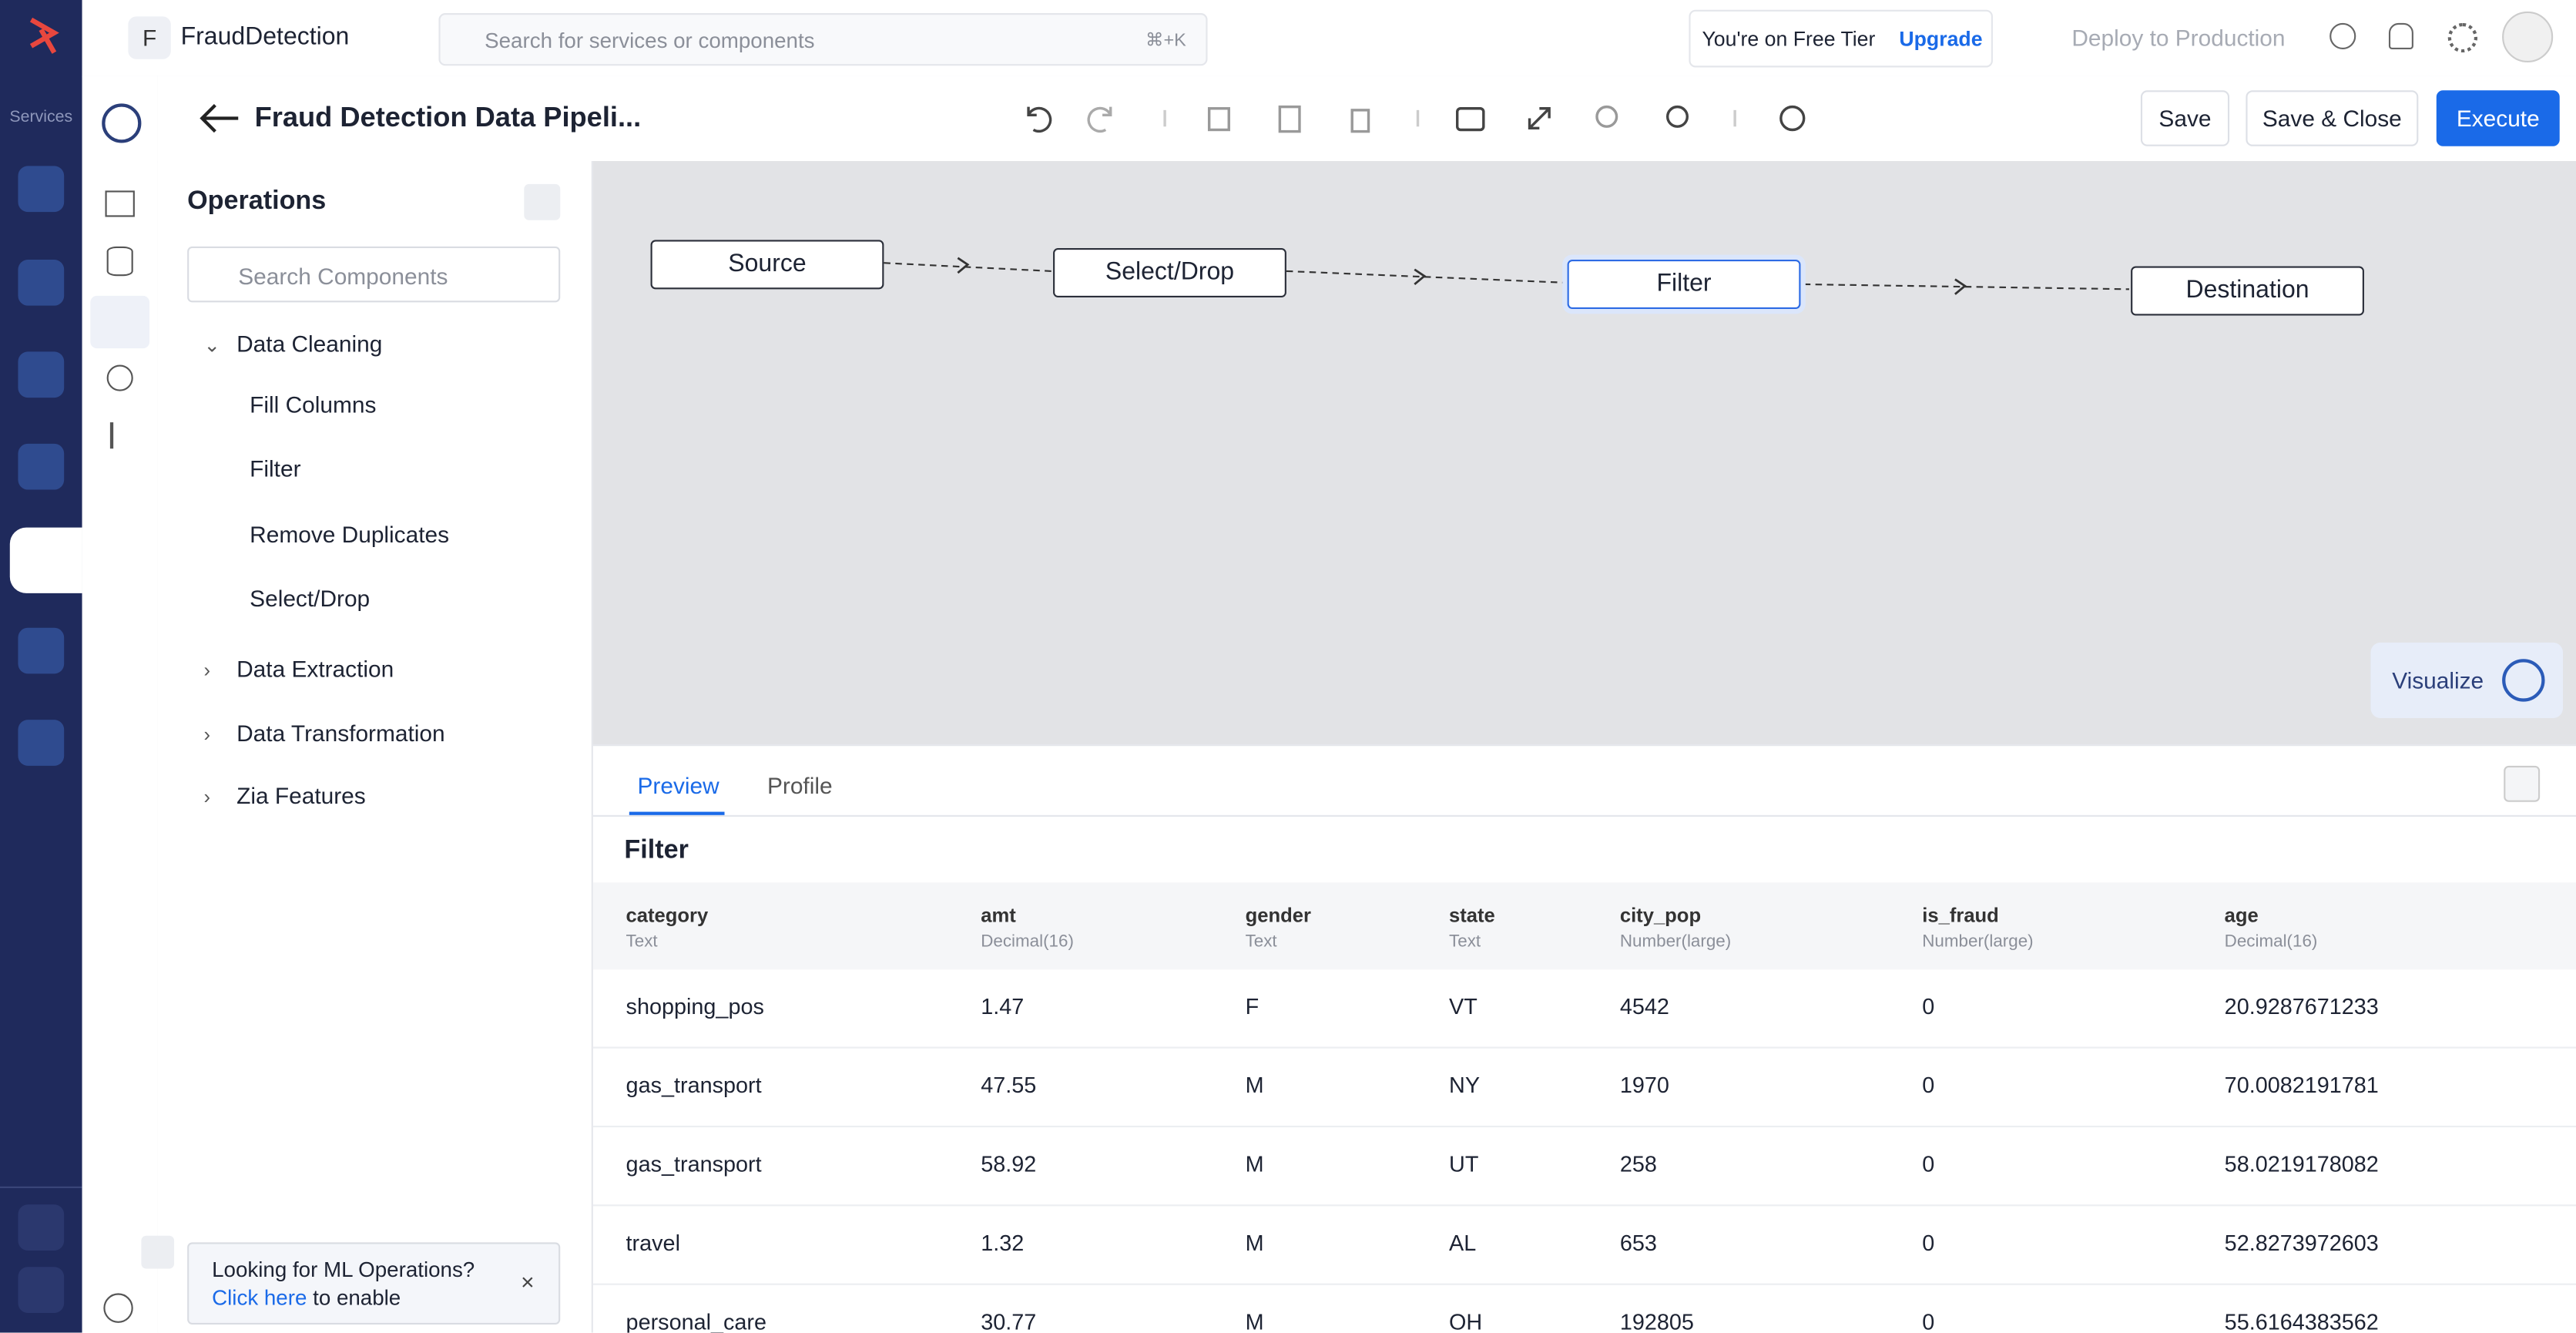 The width and height of the screenshot is (2576, 1333). I want to click on apps-icon, so click(41, 1290).